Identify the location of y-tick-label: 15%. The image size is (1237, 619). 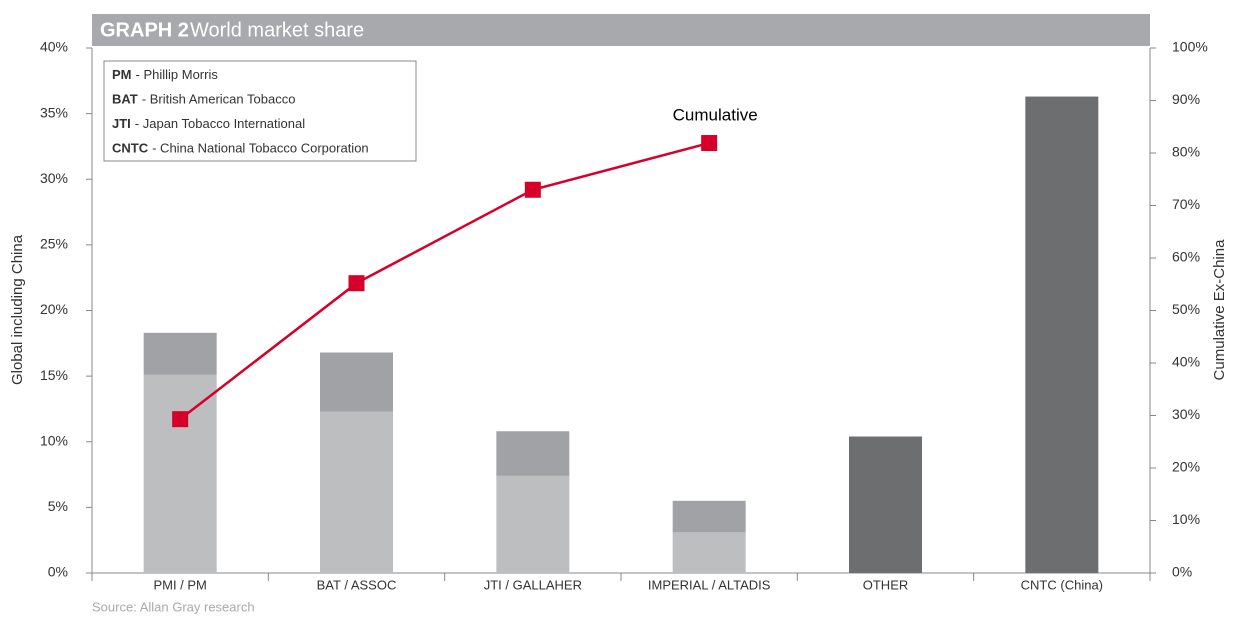
(54, 375).